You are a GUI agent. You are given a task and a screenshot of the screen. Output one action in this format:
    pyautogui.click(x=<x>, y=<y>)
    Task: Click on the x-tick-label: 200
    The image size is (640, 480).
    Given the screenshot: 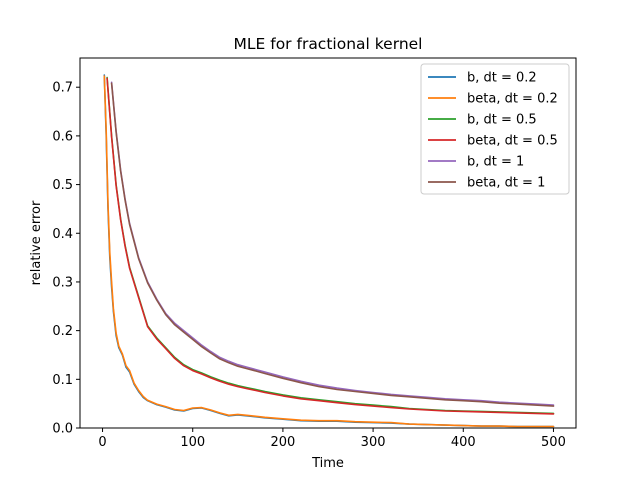 What is the action you would take?
    pyautogui.click(x=282, y=442)
    